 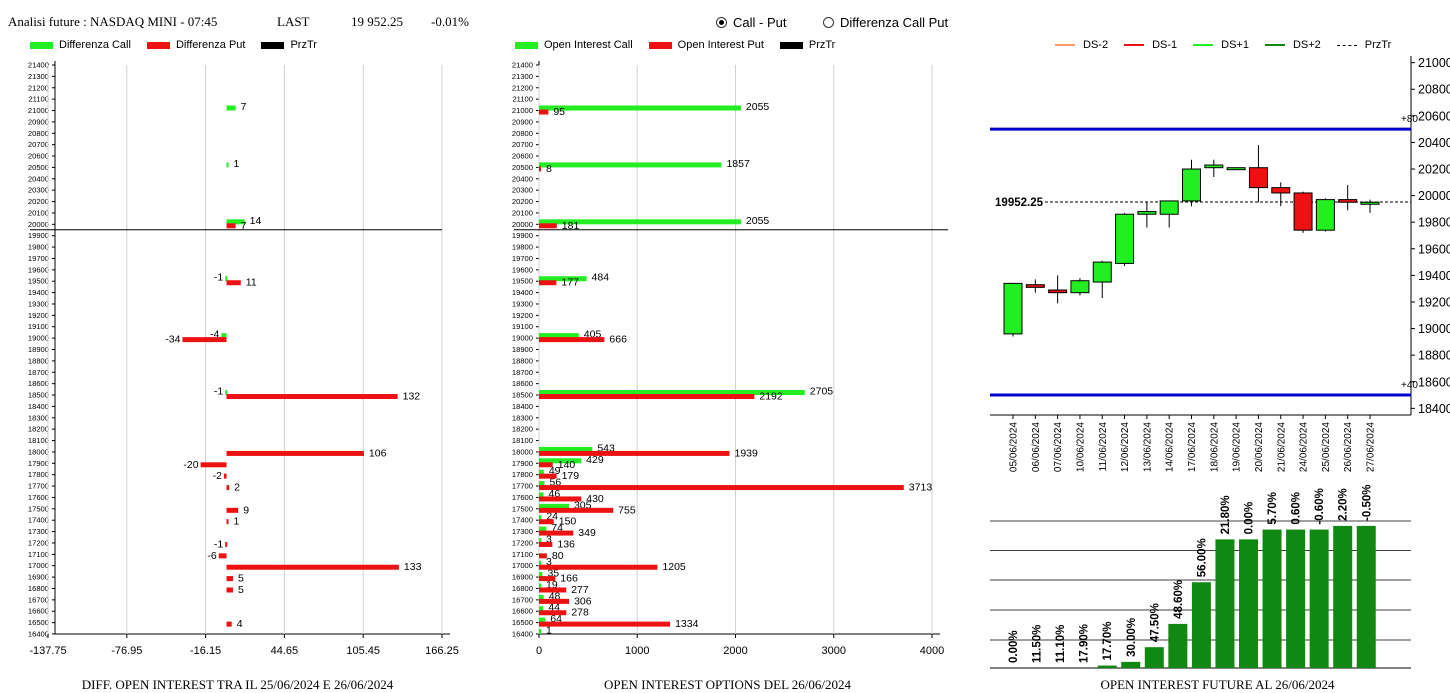 What do you see at coordinates (738, 164) in the screenshot?
I see `oi-value-label: 1857` at bounding box center [738, 164].